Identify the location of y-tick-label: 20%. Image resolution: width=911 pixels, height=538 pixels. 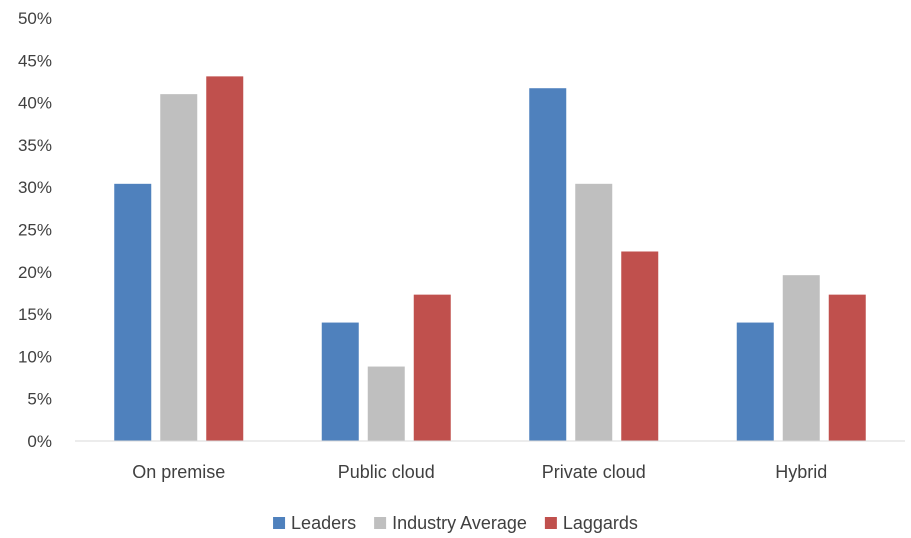
(35, 272).